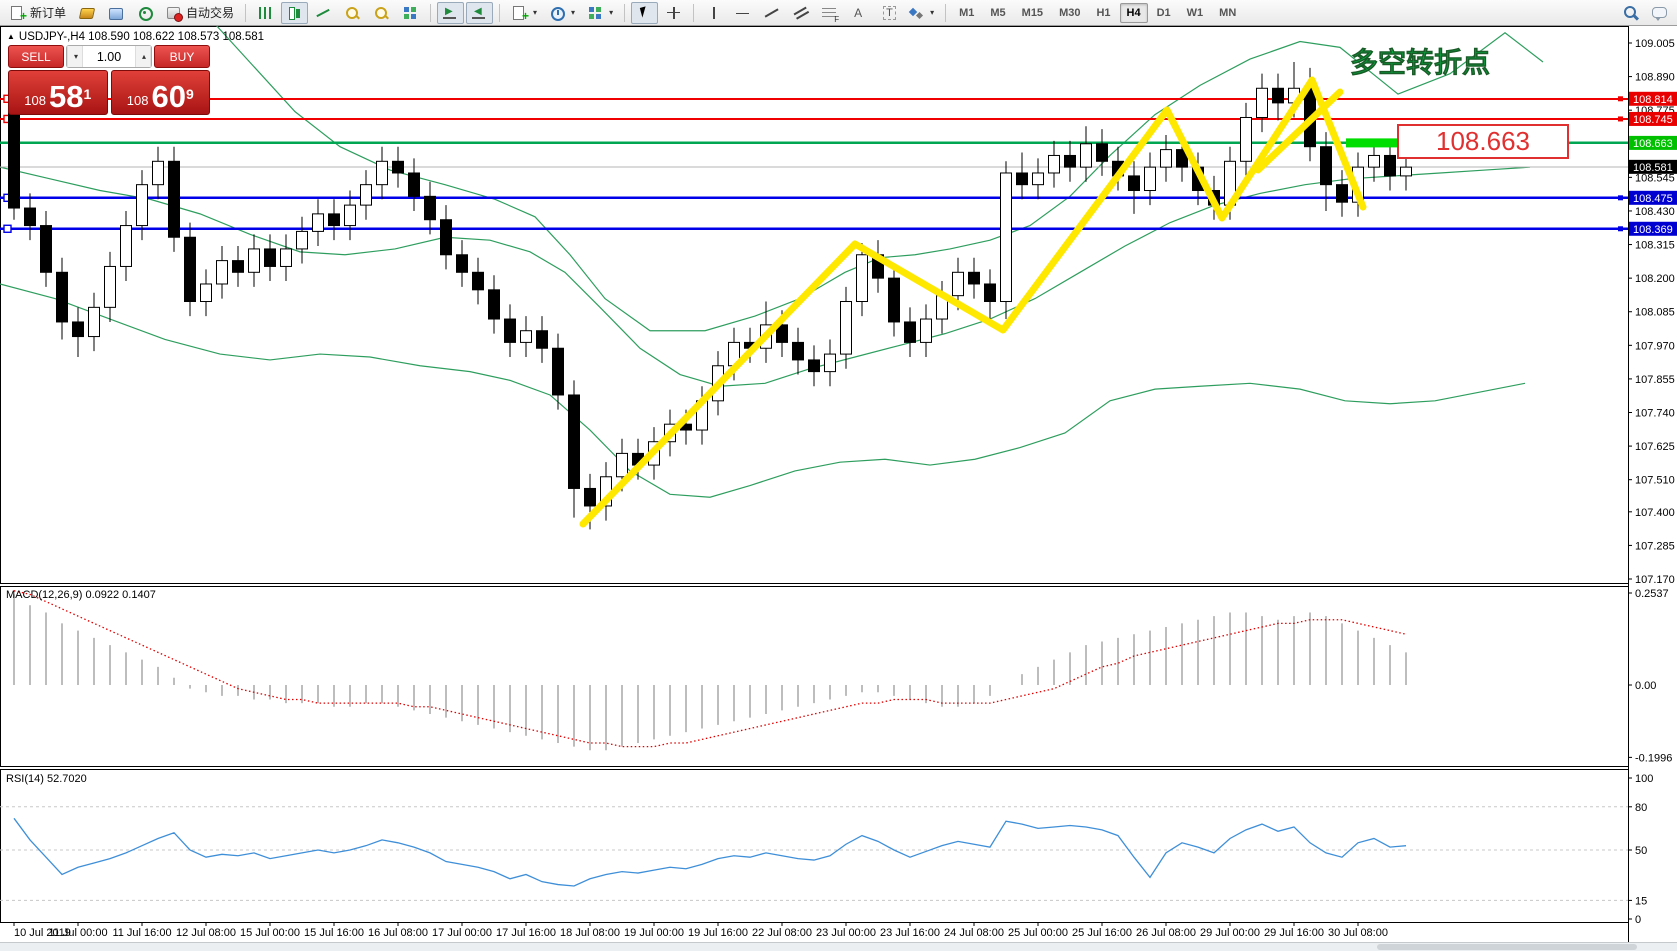 Image resolution: width=1677 pixels, height=951 pixels. I want to click on shapes-tool-button: ▾, so click(921, 13).